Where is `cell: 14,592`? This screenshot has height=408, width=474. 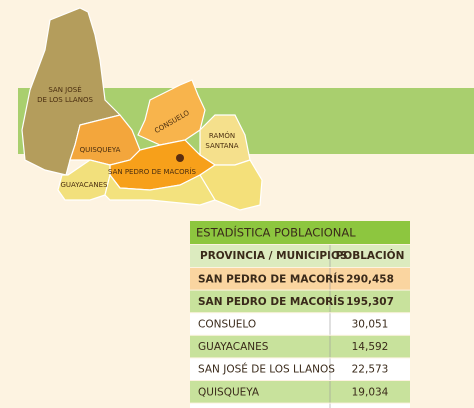 cell: 14,592 is located at coordinates (370, 347).